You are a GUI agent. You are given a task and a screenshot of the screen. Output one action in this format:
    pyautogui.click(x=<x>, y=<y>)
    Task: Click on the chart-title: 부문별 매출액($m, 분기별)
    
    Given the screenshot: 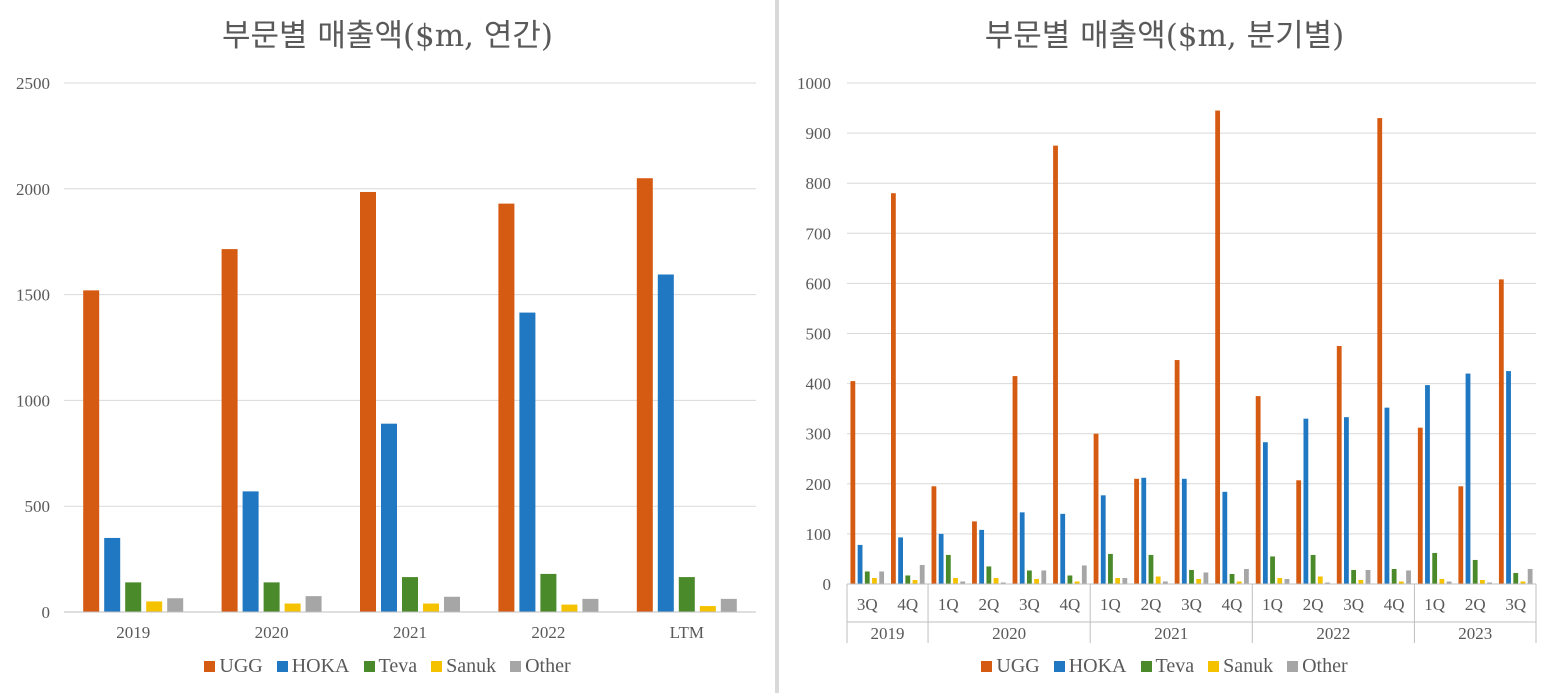 What is the action you would take?
    pyautogui.click(x=1164, y=36)
    